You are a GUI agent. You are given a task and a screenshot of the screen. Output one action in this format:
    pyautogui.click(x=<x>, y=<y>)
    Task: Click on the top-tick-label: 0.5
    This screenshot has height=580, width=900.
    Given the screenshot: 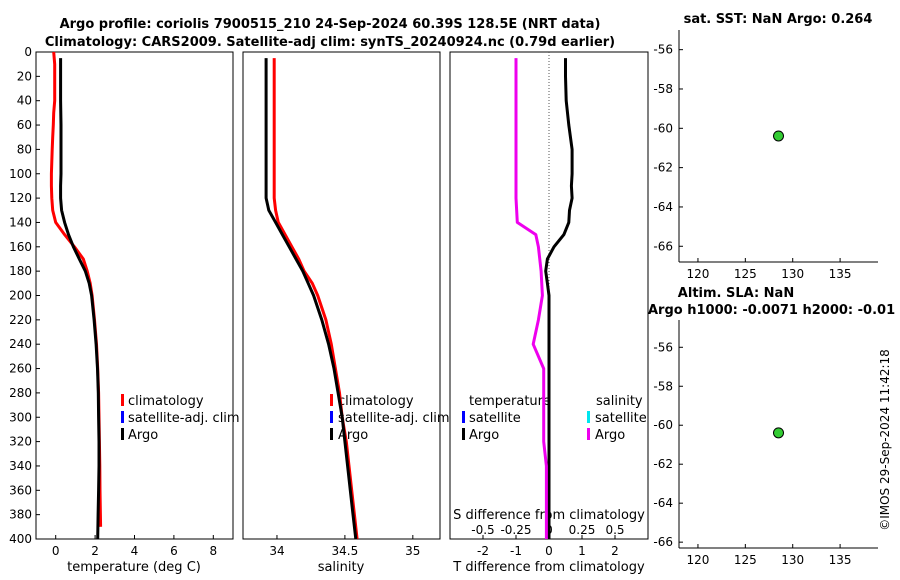 What is the action you would take?
    pyautogui.click(x=614, y=530)
    